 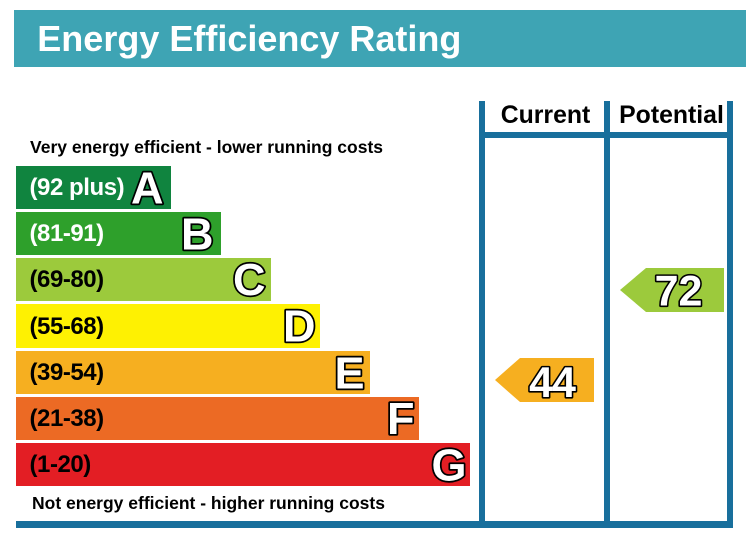 I want to click on svg-text: G, so click(x=448, y=464).